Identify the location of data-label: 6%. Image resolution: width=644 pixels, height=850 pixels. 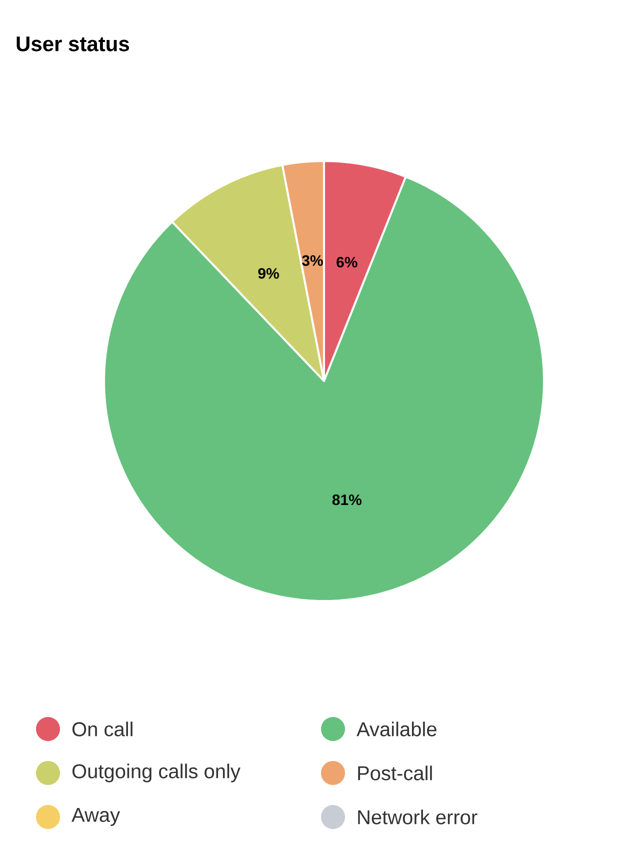
(347, 262).